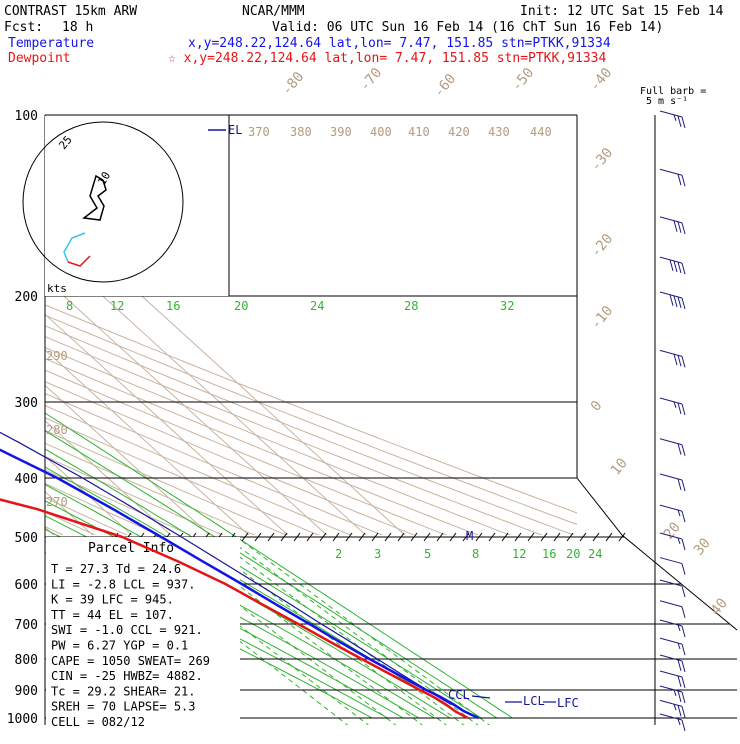  Describe the element at coordinates (23, 27) in the screenshot. I see `forecast-label: Fcst:` at that location.